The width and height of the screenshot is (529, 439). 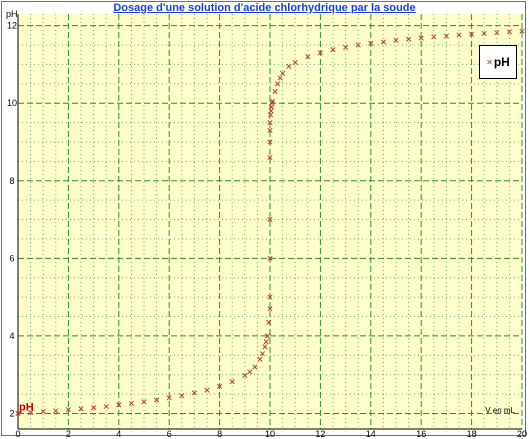 I want to click on legend-box: ✕ pH, so click(x=498, y=62).